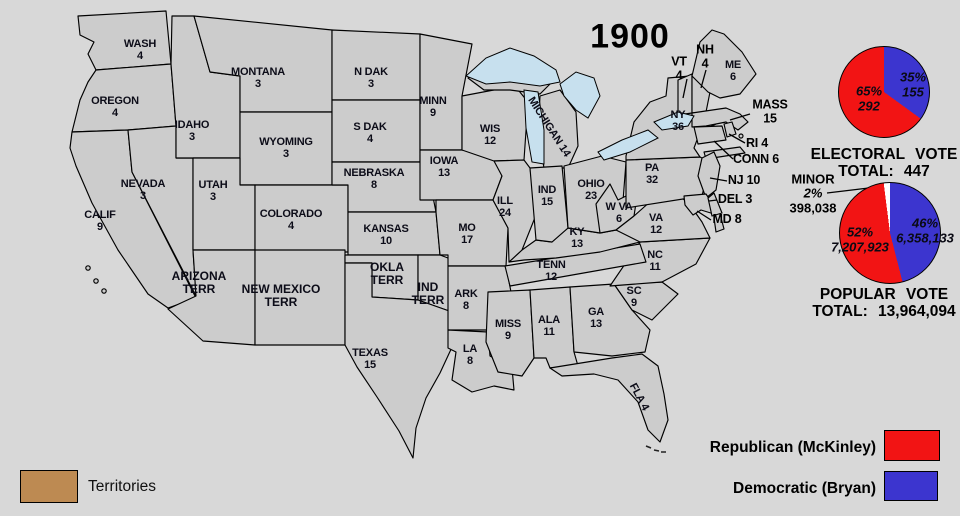 The image size is (960, 516). Describe the element at coordinates (376, 65) in the screenshot. I see `state-ndak` at that location.